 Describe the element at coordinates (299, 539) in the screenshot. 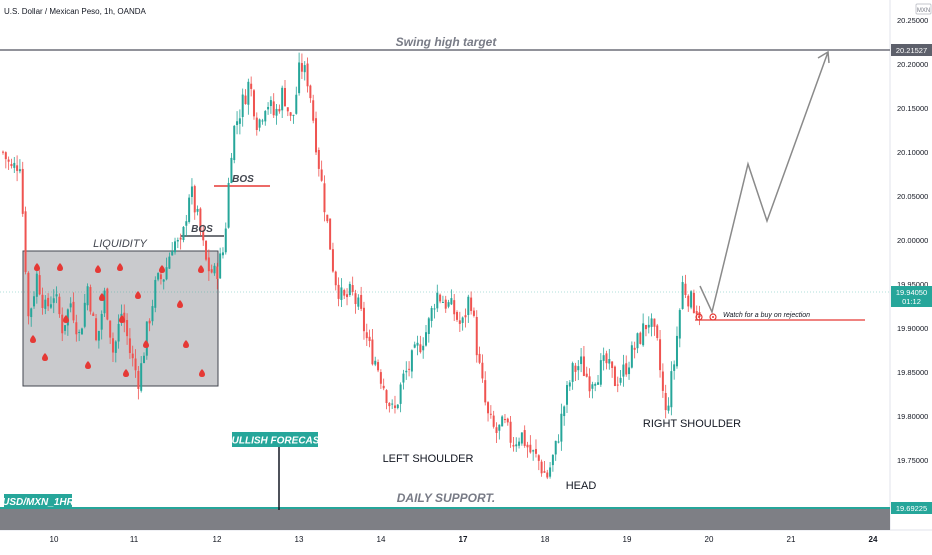

I see `time-tick-label: 13` at that location.